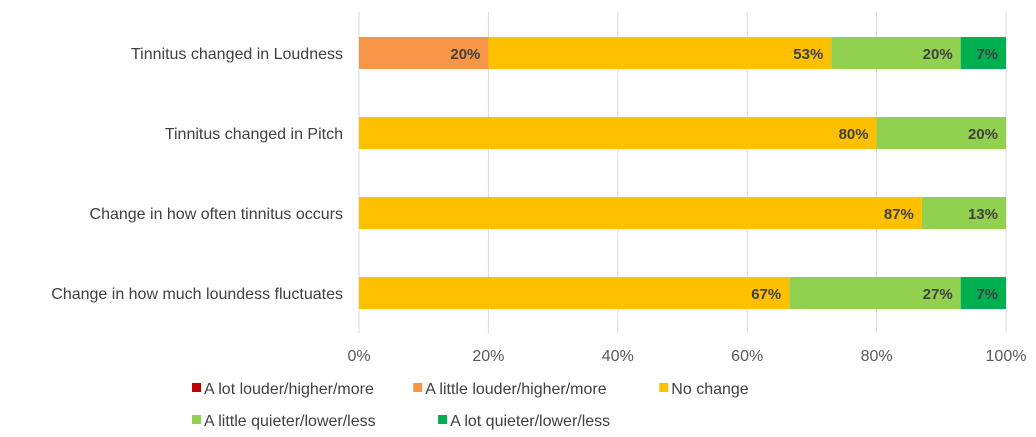 This screenshot has width=1036, height=437. Describe the element at coordinates (877, 356) in the screenshot. I see `x-tick-label: 80%` at that location.